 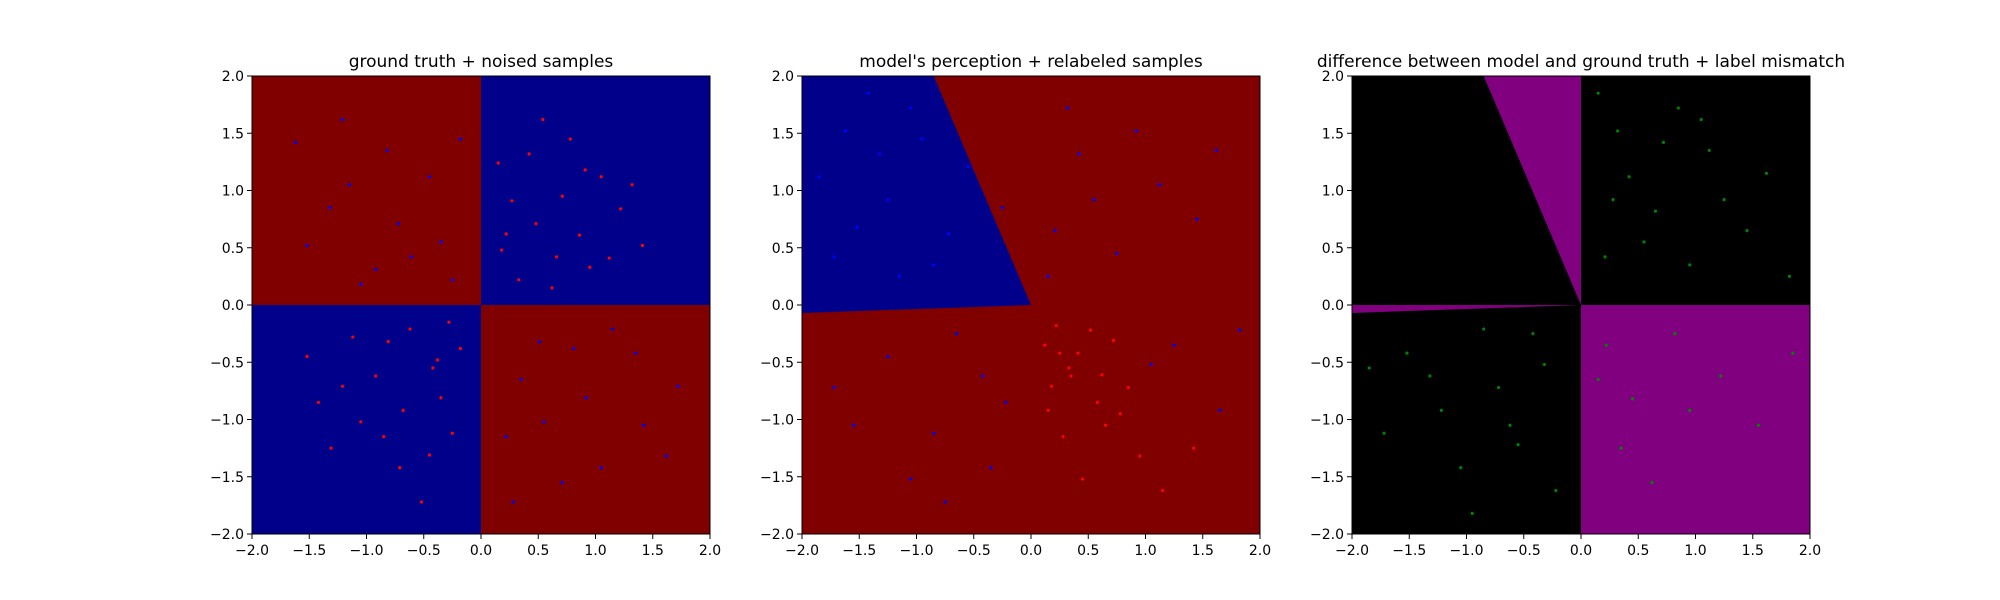 What do you see at coordinates (1031, 62) in the screenshot?
I see `panel-title: model's perception + relabeled samples` at bounding box center [1031, 62].